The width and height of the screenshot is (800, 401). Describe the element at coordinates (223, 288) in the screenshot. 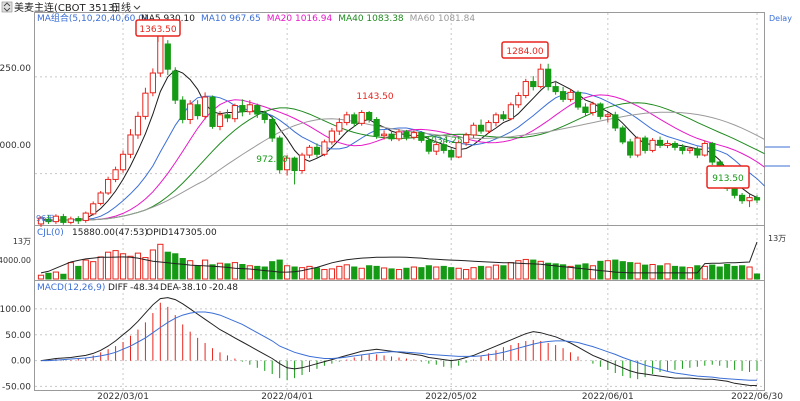

I see `macd-value: -20.48` at that location.